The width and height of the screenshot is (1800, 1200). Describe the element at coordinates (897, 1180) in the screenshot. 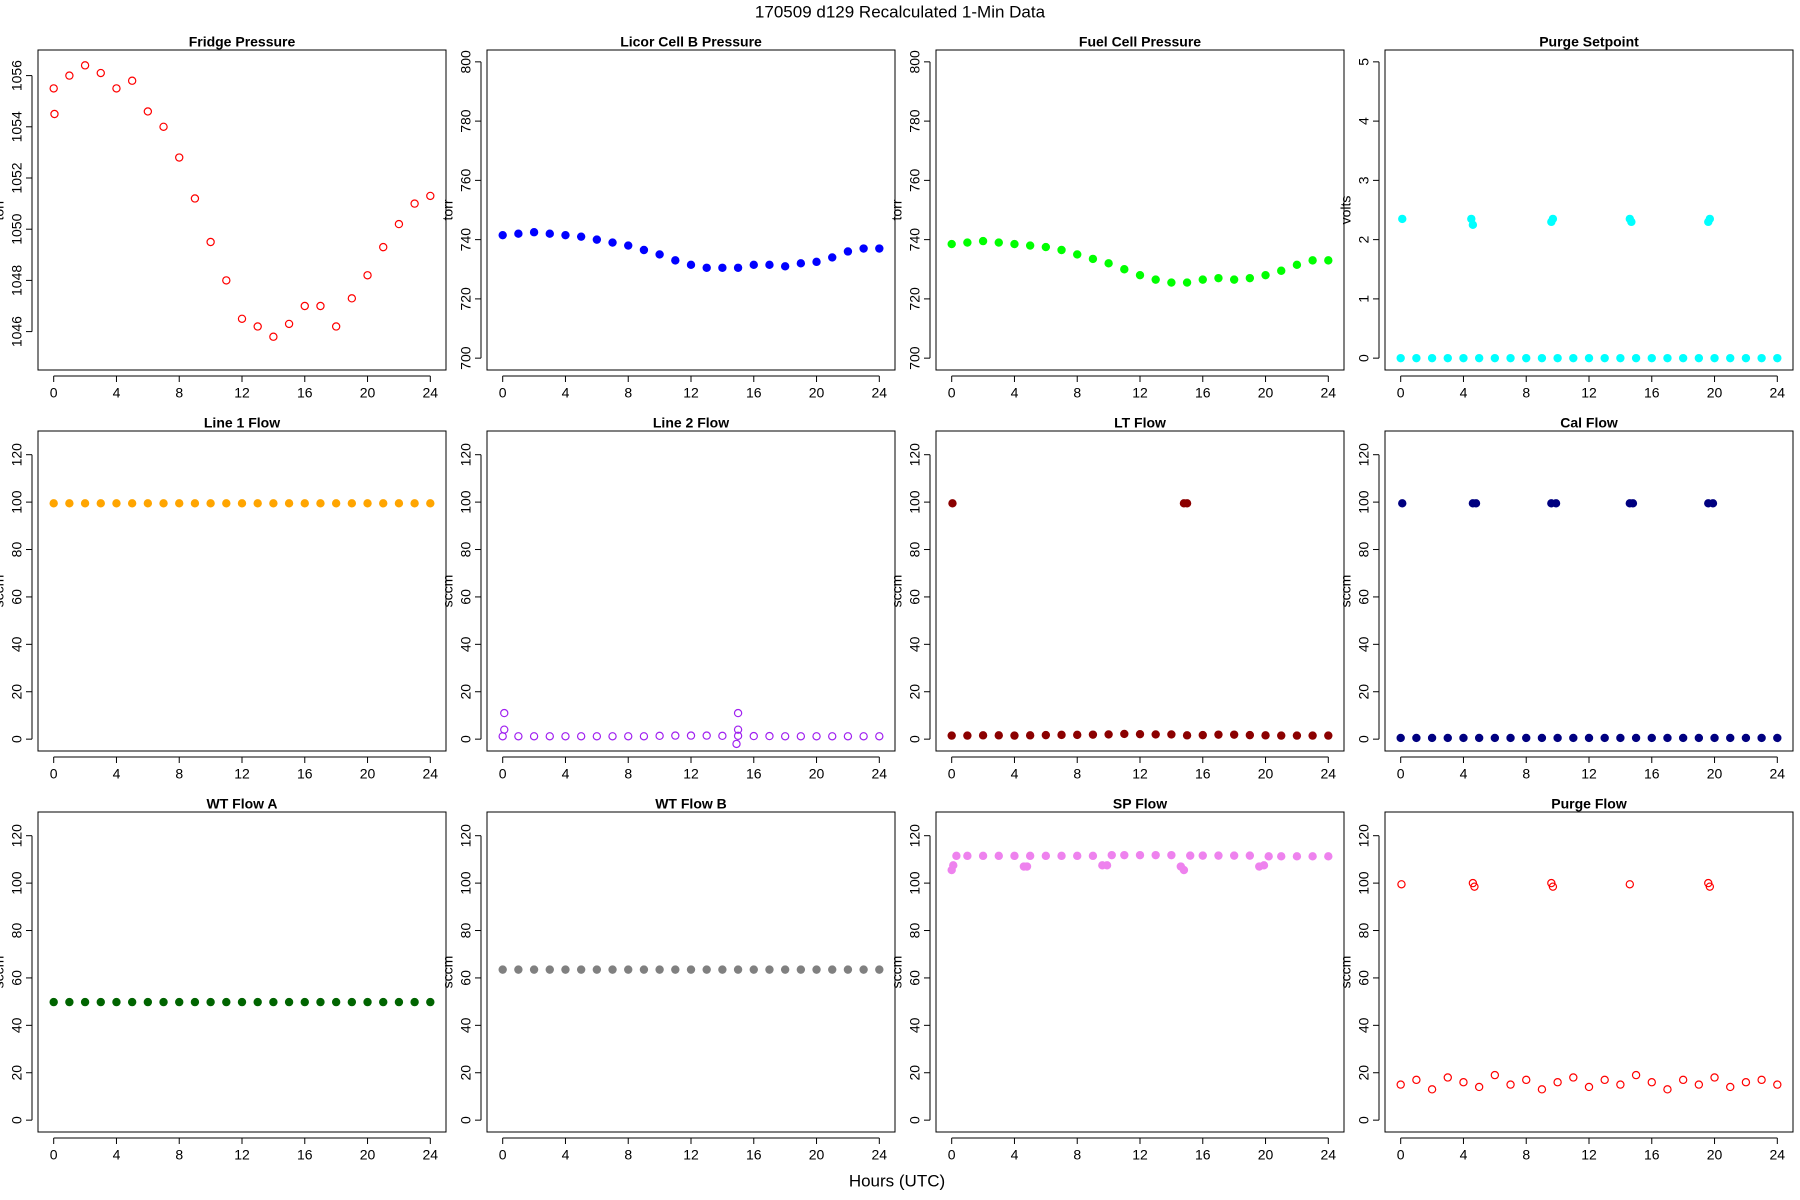

I see `x-axis-label: Hours (UTC)` at that location.